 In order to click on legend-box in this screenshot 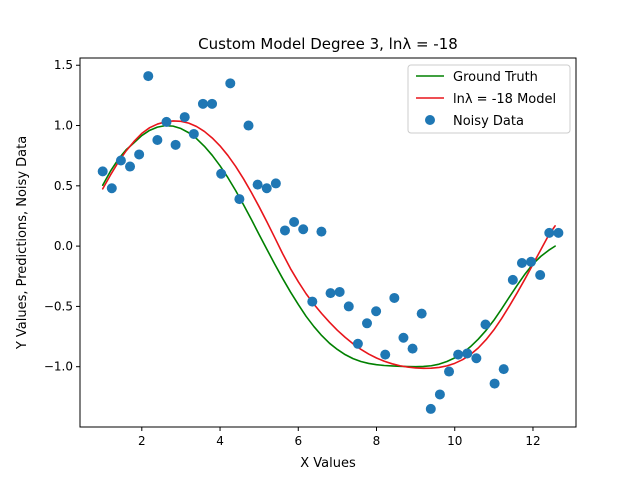, I will do `click(489, 99)`.